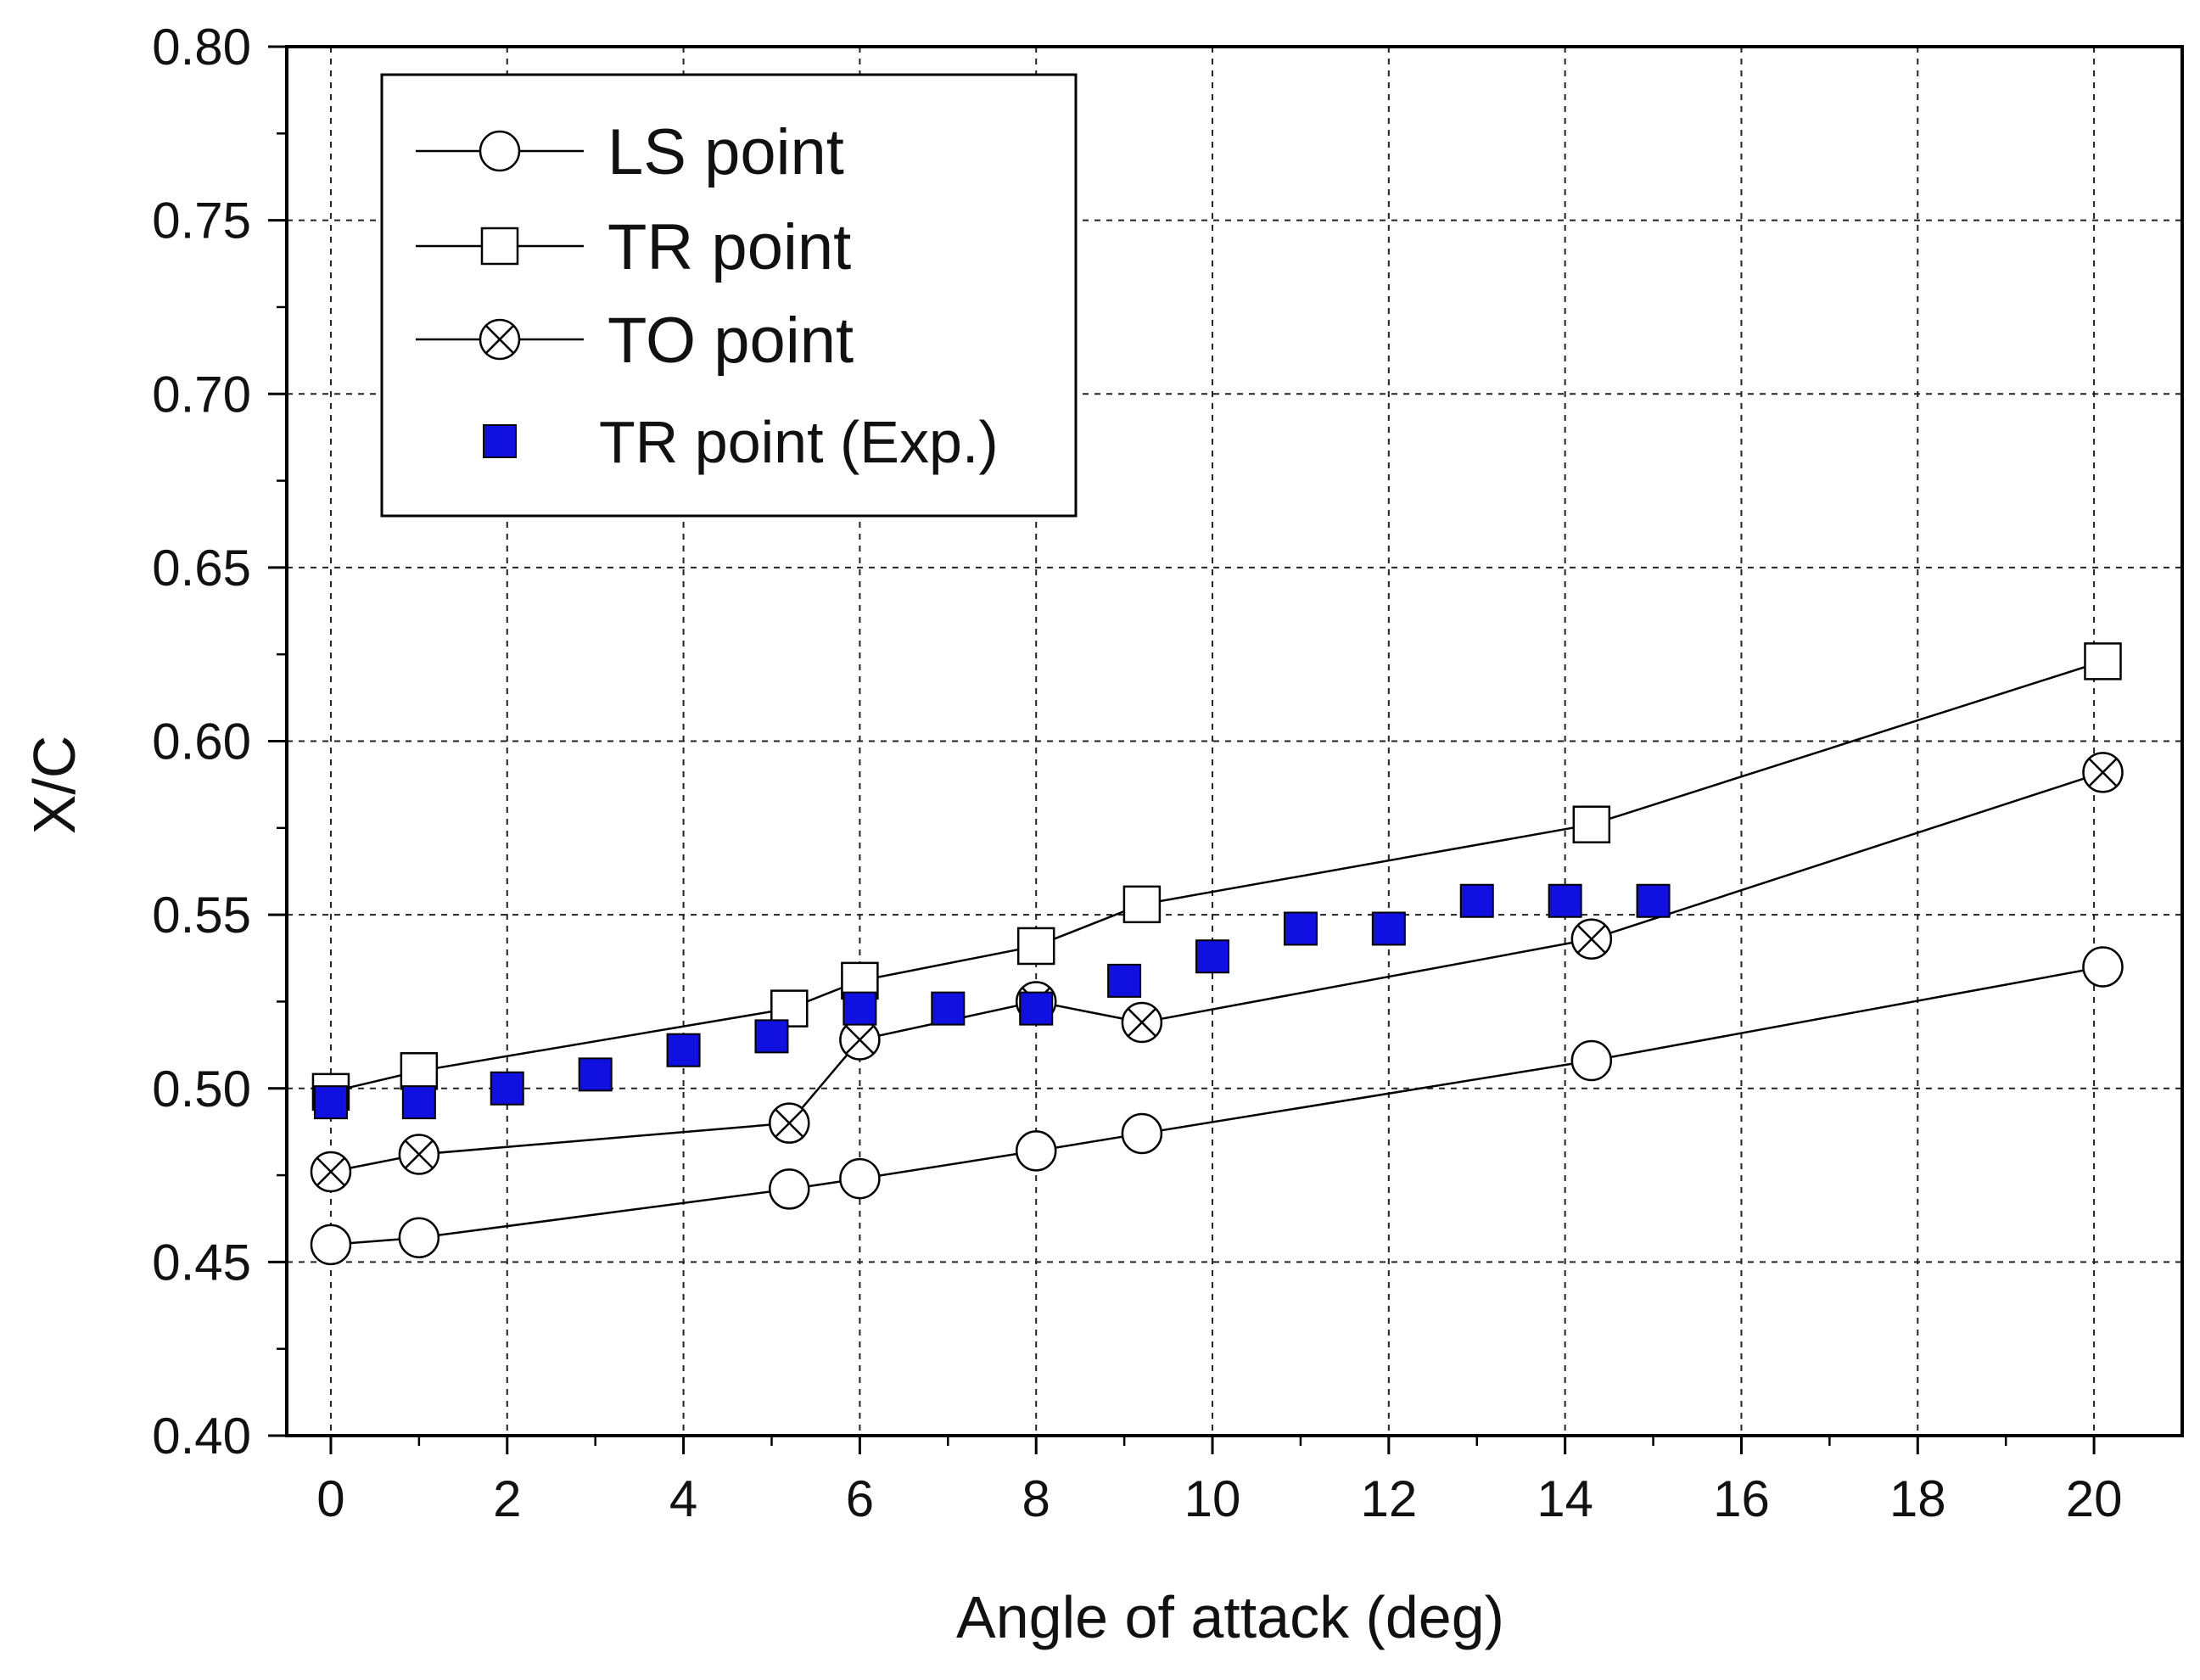 This screenshot has width=2200, height=1680. I want to click on legend-label: TR point, so click(729, 247).